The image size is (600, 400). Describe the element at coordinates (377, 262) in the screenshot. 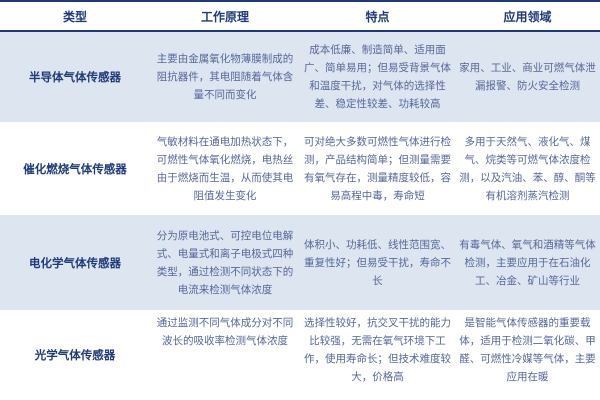

I see `cell-features: 体积小、功耗低、线性范围宽、重复性好；但易受干扰，寿命不长` at that location.